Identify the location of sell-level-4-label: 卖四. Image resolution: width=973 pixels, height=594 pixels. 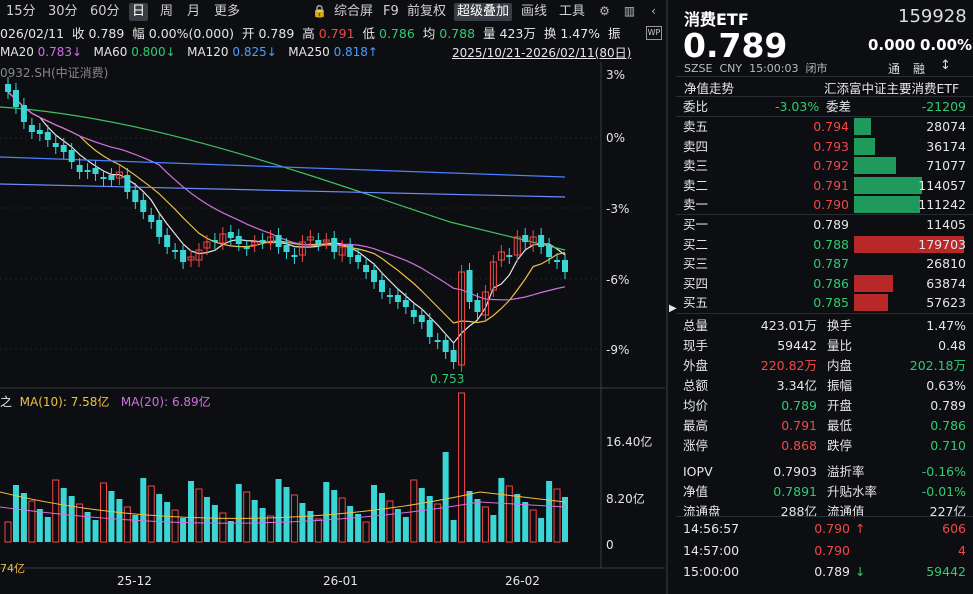
(696, 146).